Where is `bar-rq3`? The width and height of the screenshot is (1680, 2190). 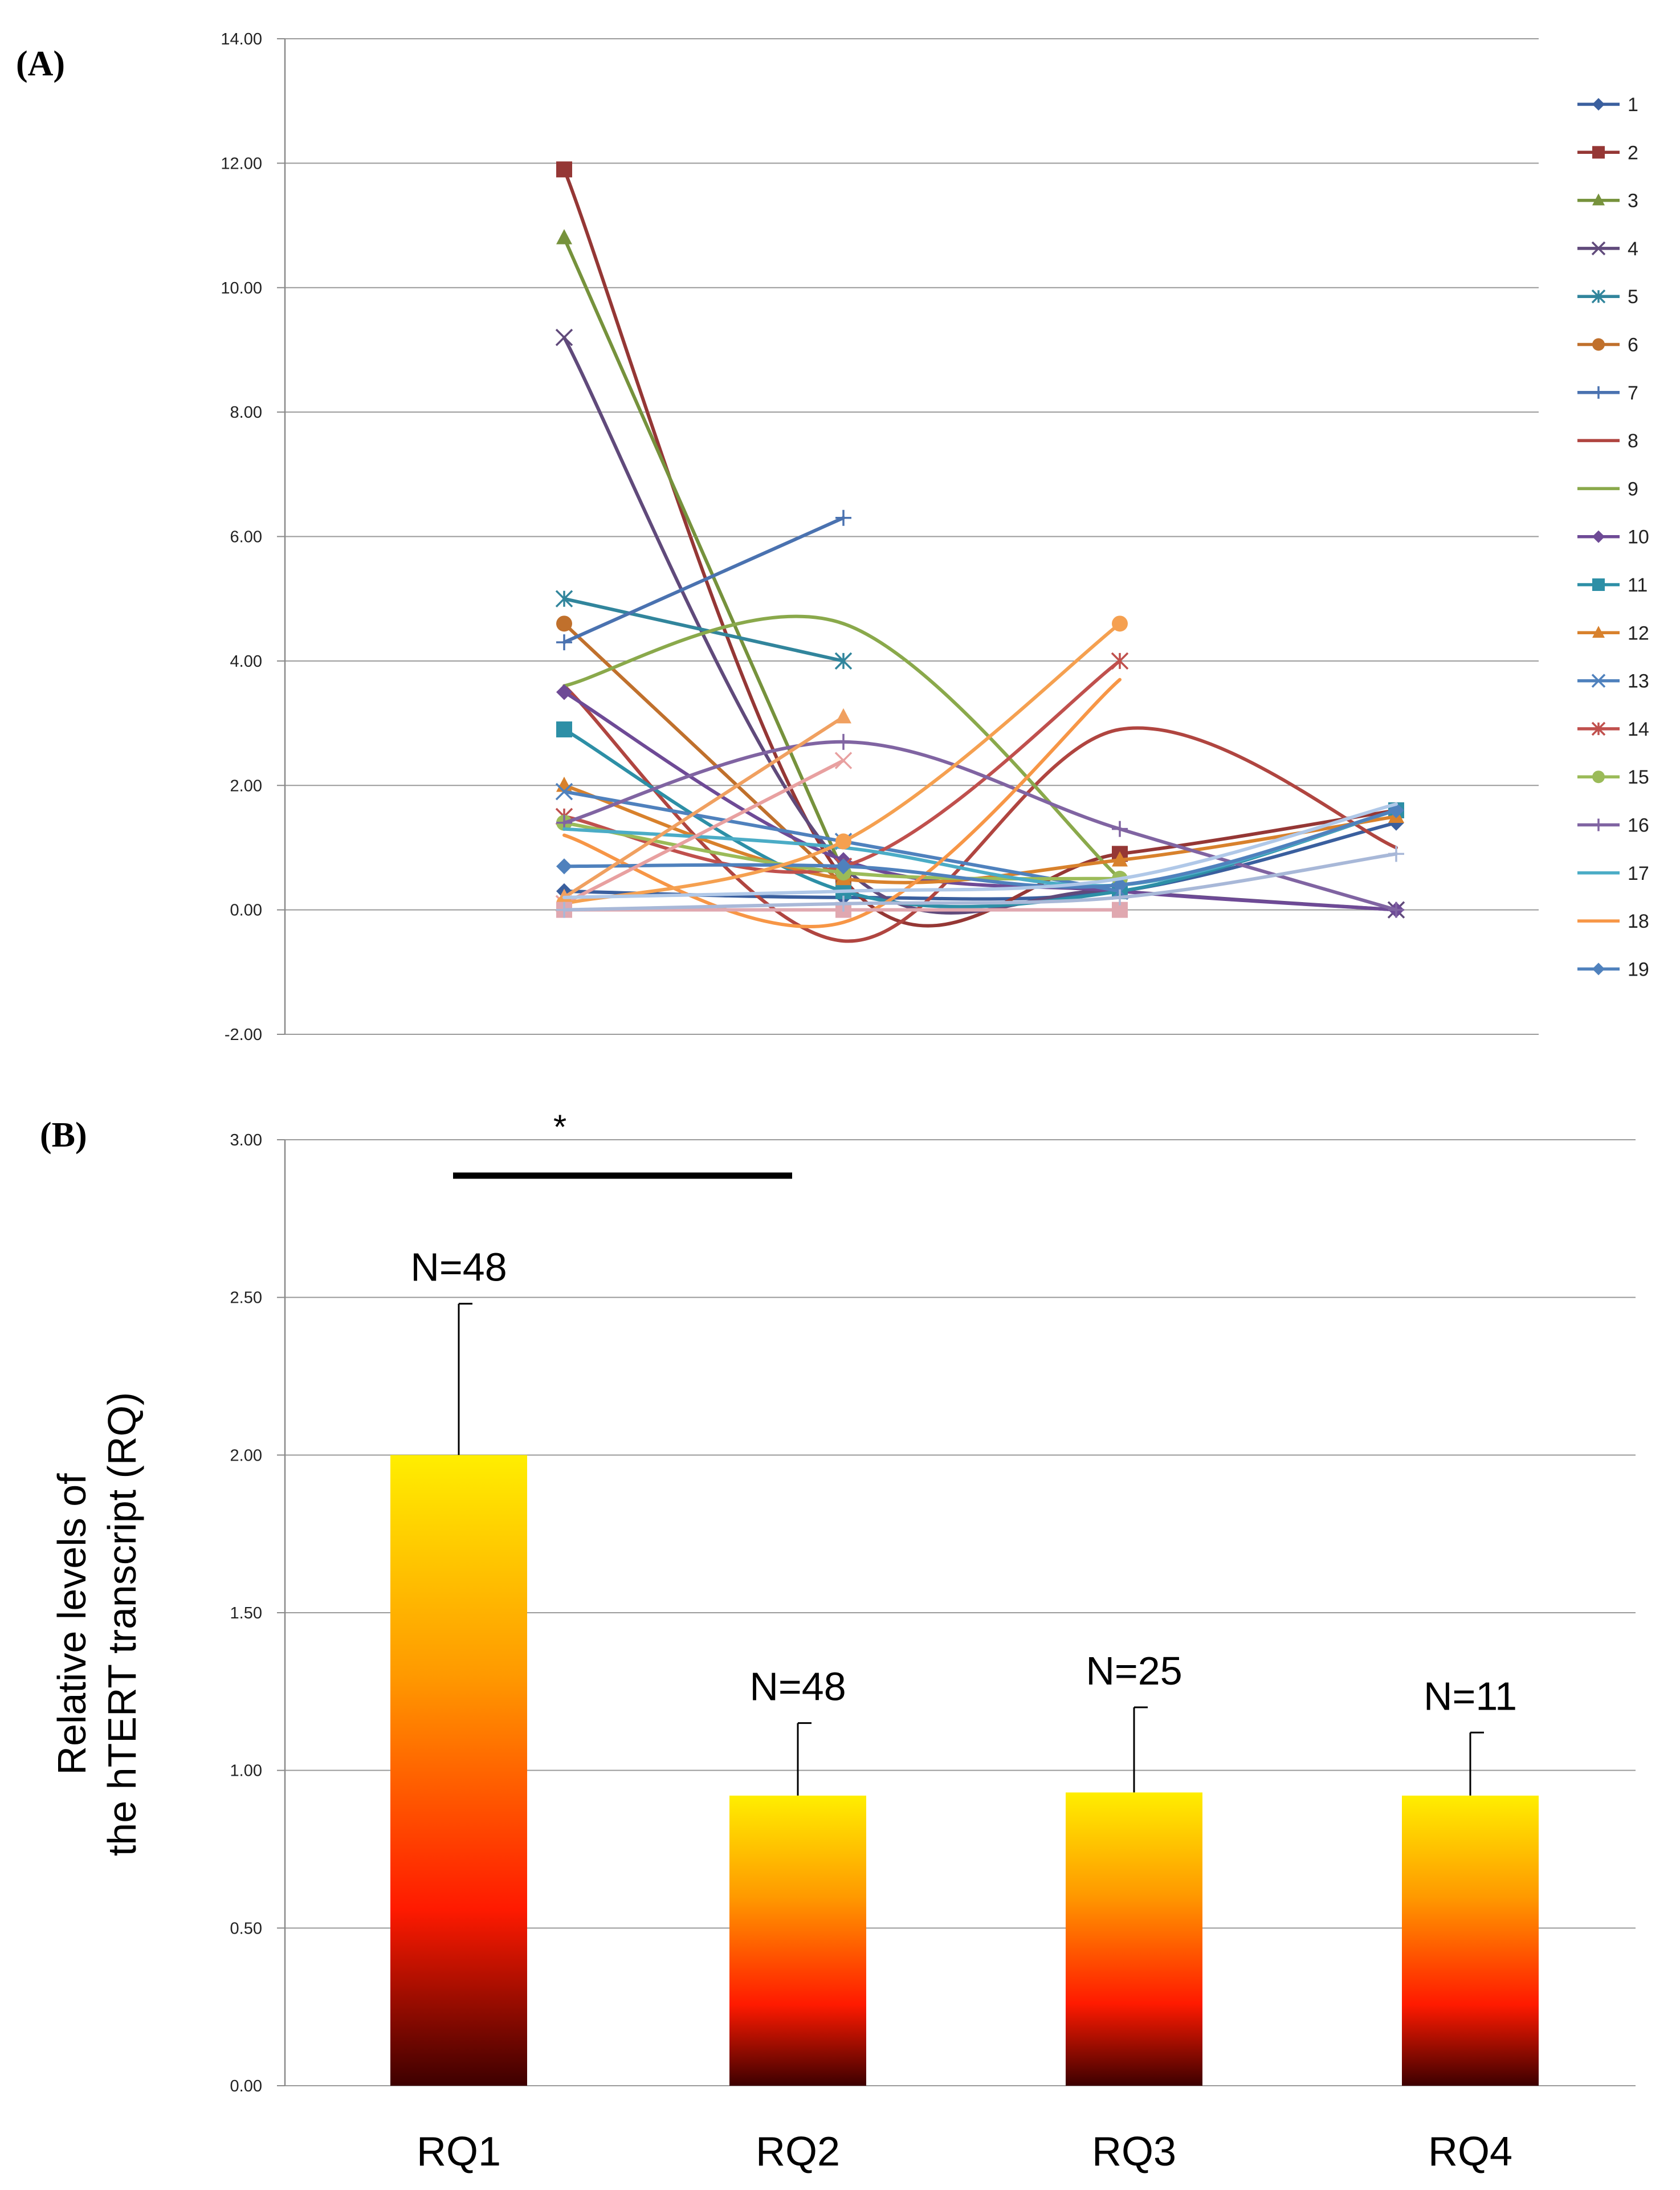 bar-rq3 is located at coordinates (1134, 1939).